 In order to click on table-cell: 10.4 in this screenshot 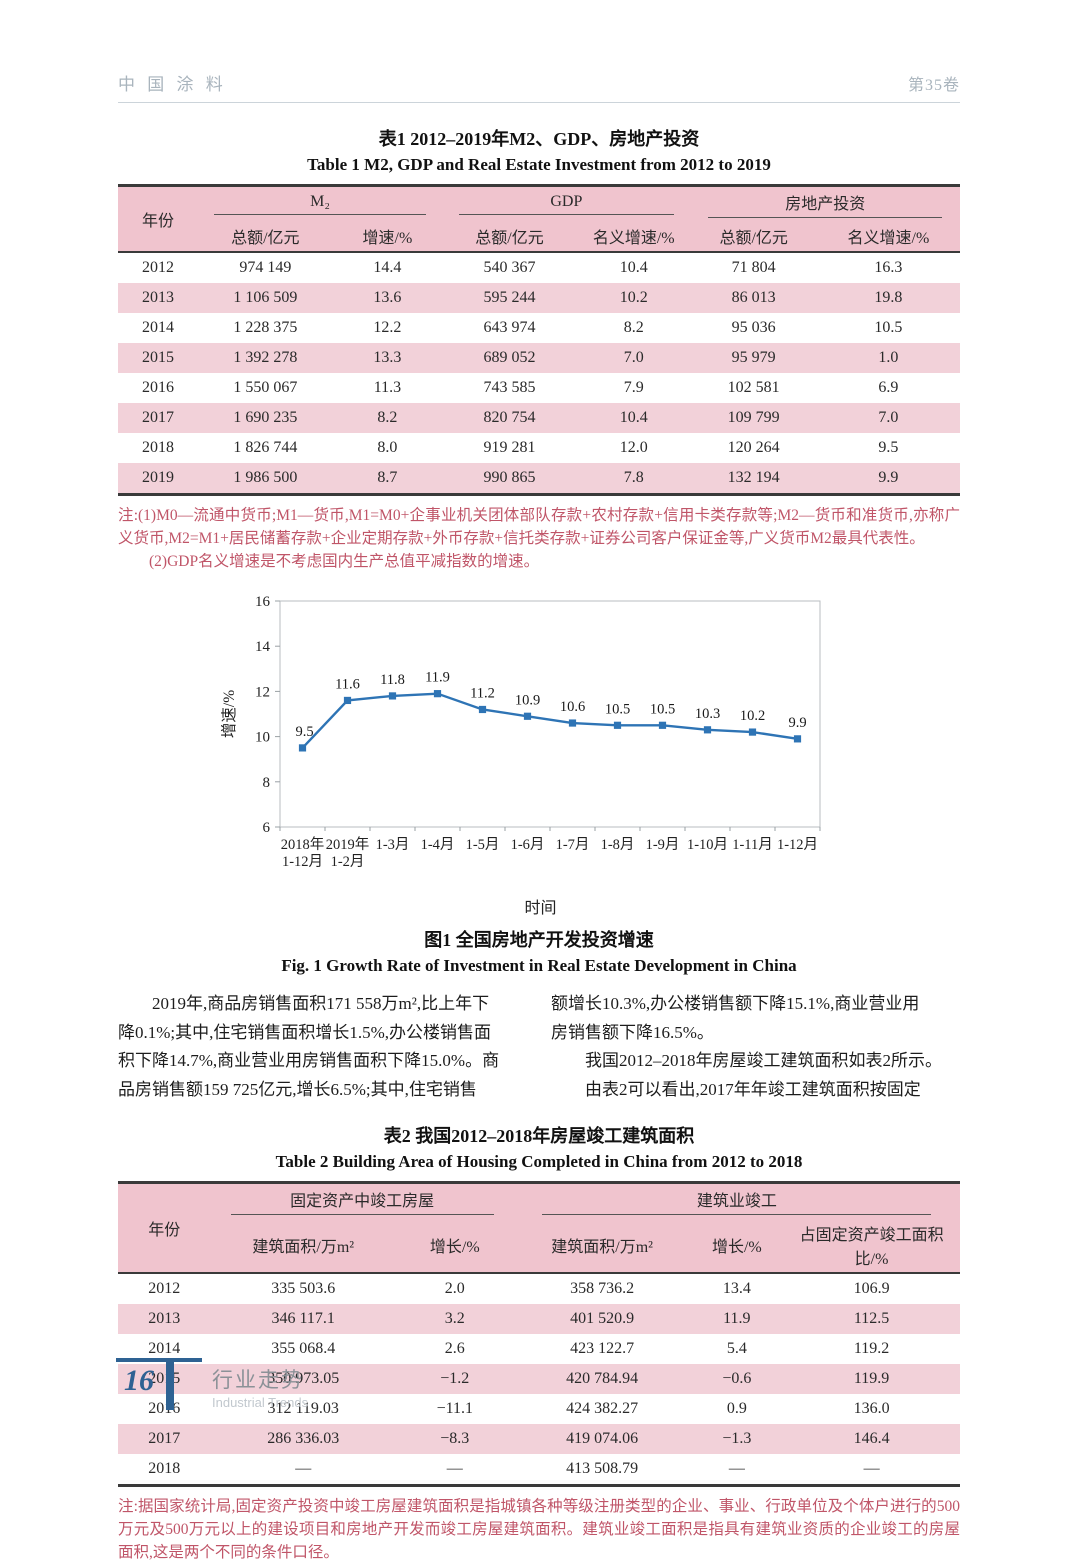, I will do `click(633, 267)`.